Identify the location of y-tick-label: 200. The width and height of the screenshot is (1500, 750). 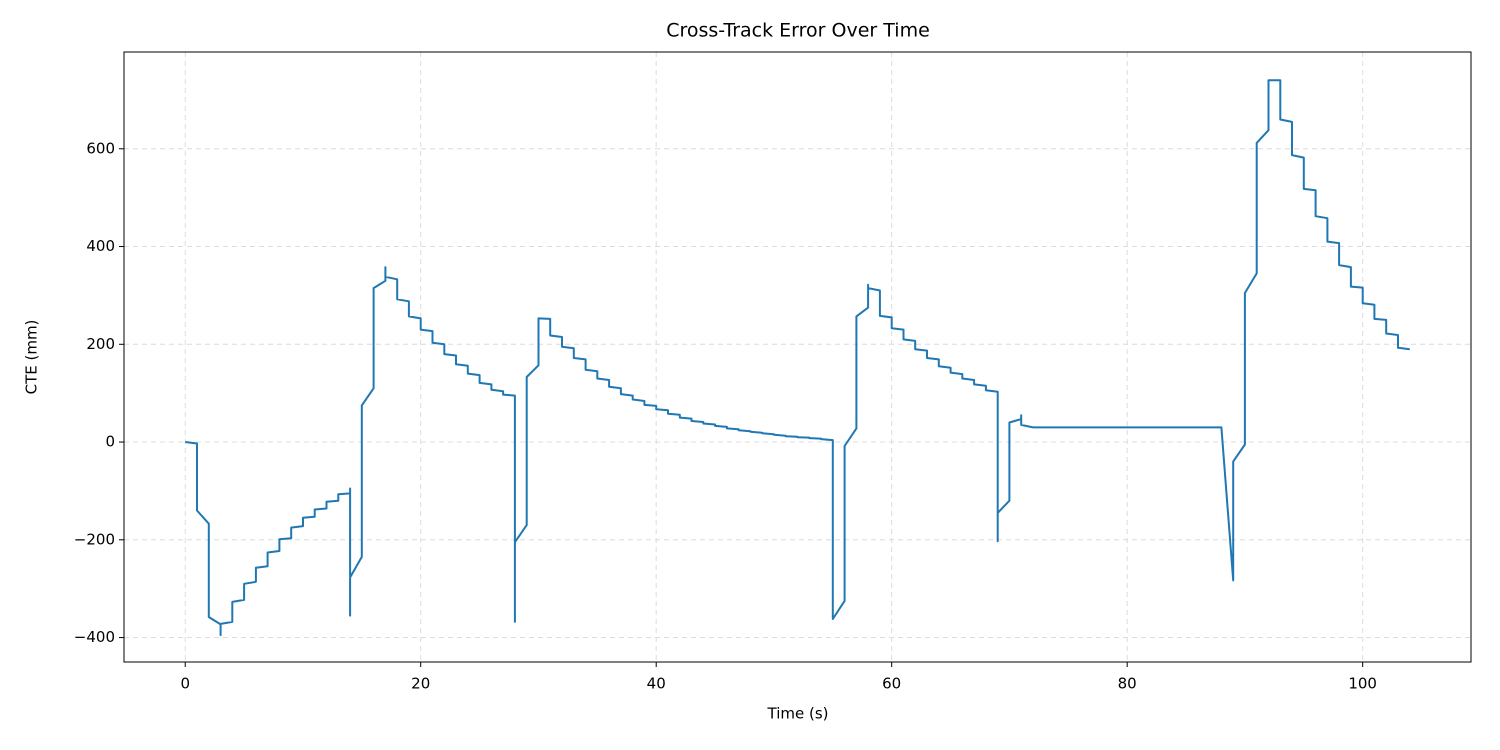
(100, 344).